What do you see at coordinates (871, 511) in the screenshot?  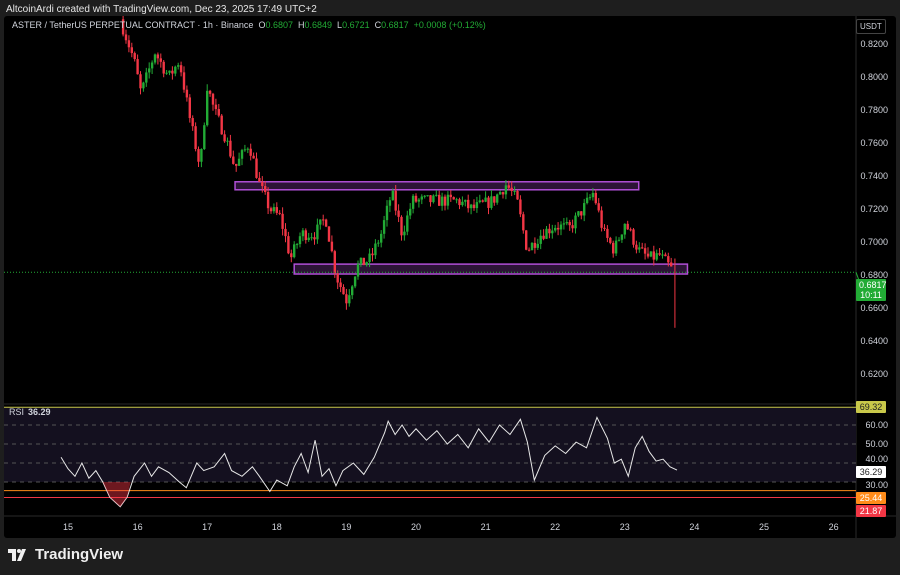 I see `rsi-level-21-badge: 21.87` at bounding box center [871, 511].